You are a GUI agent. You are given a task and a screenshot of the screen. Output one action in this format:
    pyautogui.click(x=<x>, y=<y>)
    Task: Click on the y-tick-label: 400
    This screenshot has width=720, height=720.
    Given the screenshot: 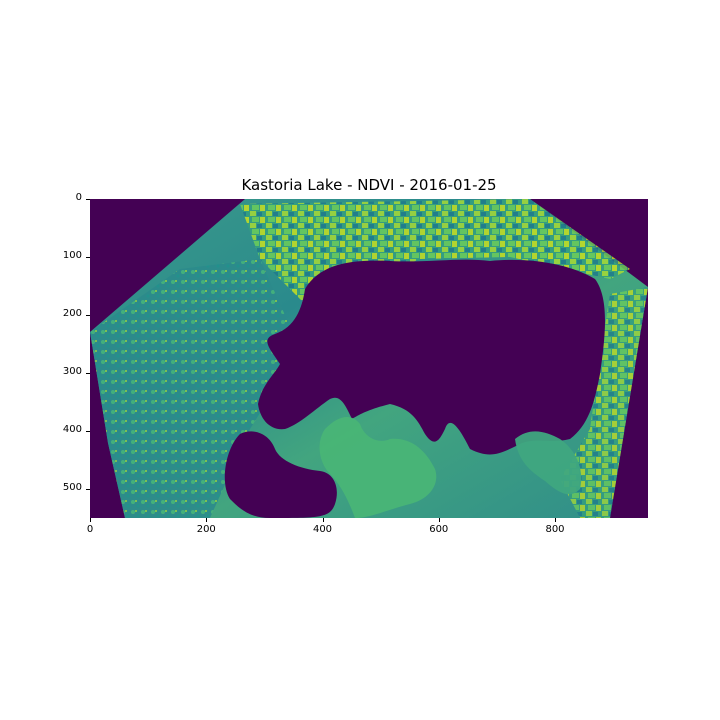 What is the action you would take?
    pyautogui.click(x=72, y=429)
    